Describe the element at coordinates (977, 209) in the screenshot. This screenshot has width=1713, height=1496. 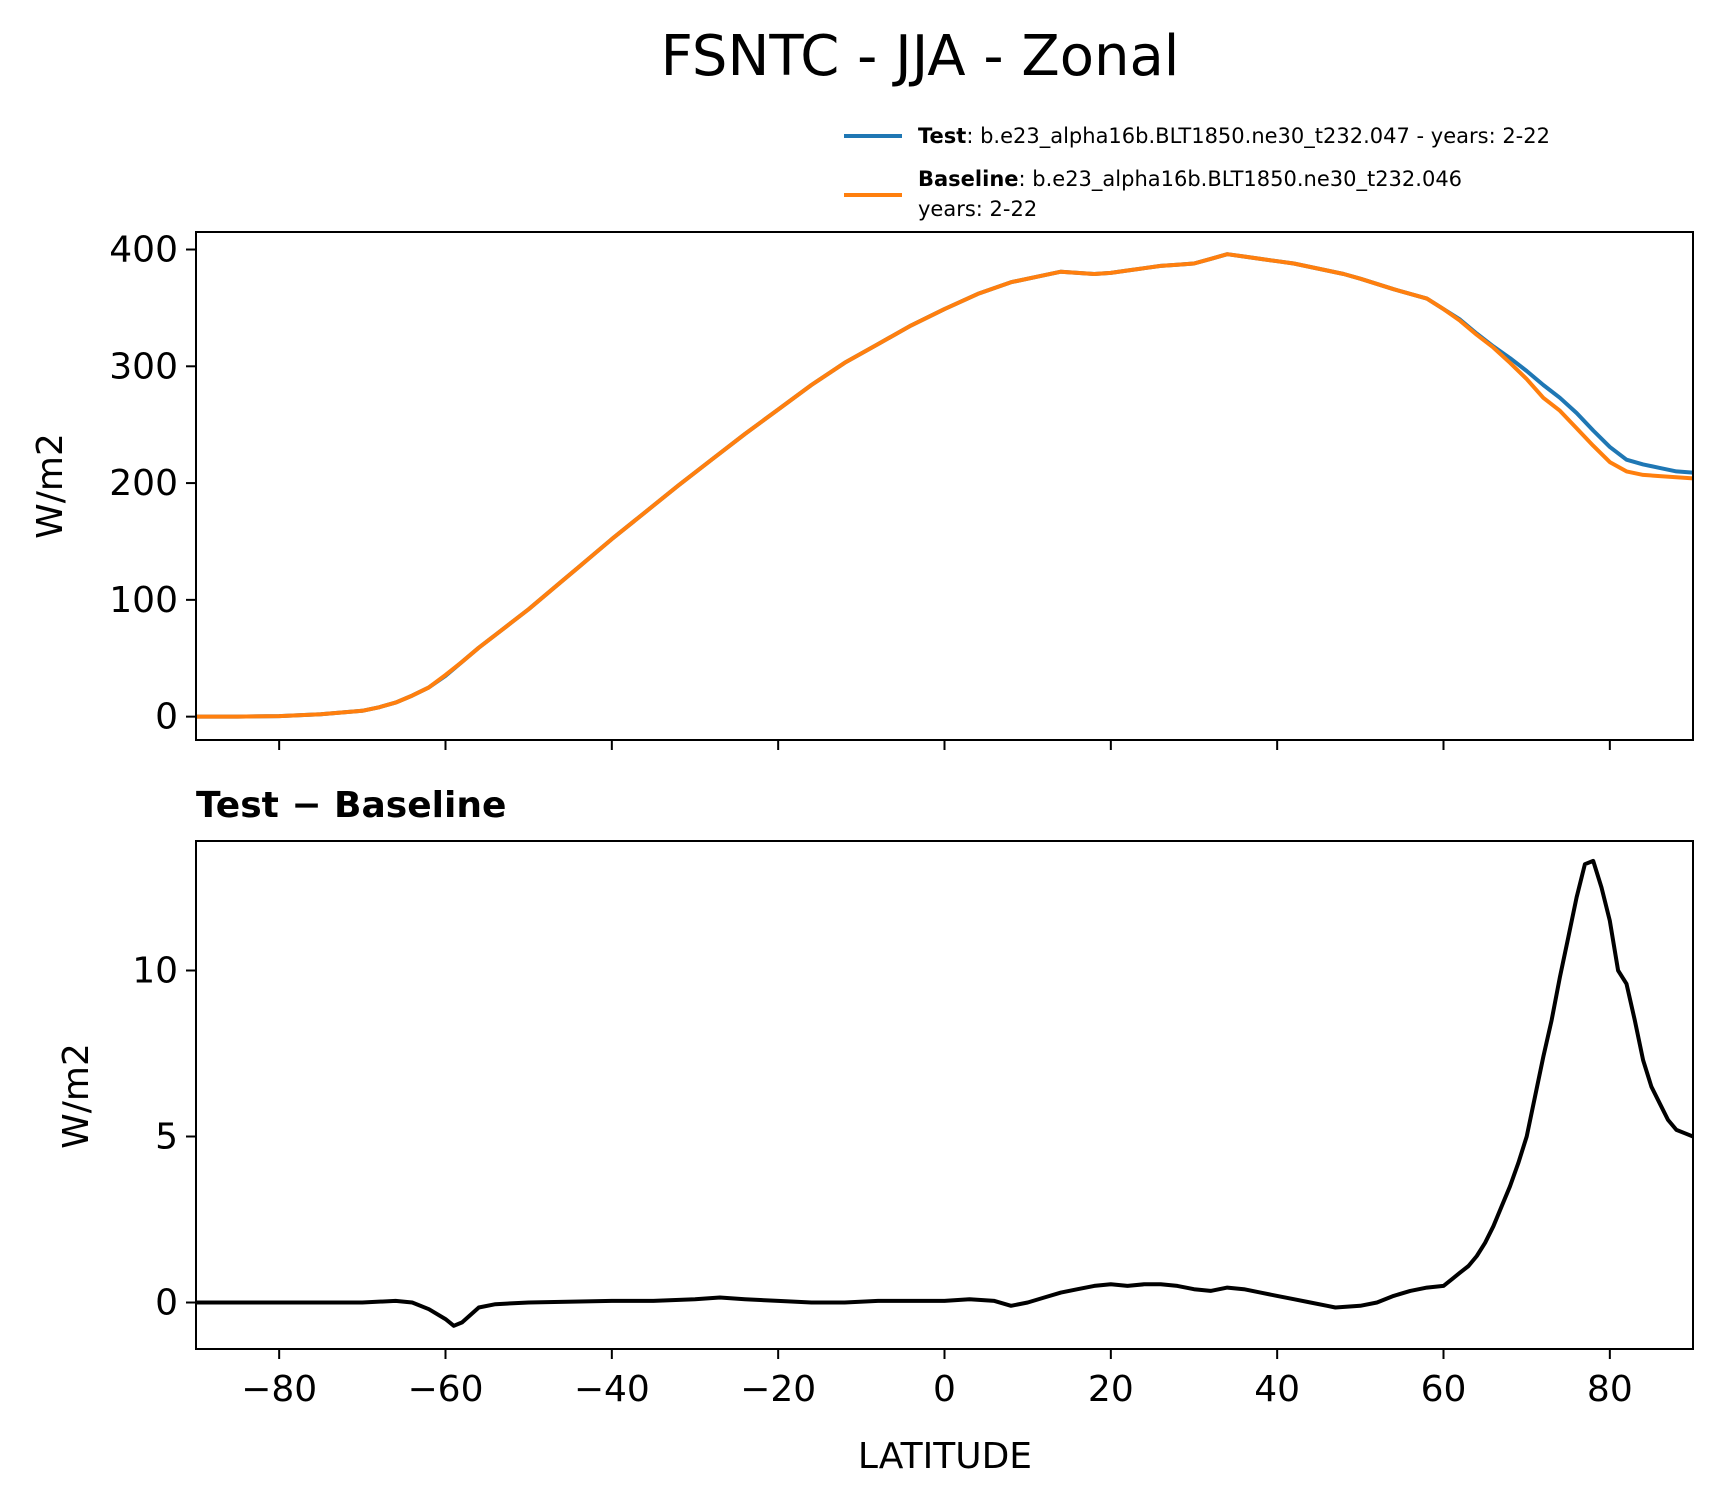
I see `legend-baseline-years: years: 2-22` at that location.